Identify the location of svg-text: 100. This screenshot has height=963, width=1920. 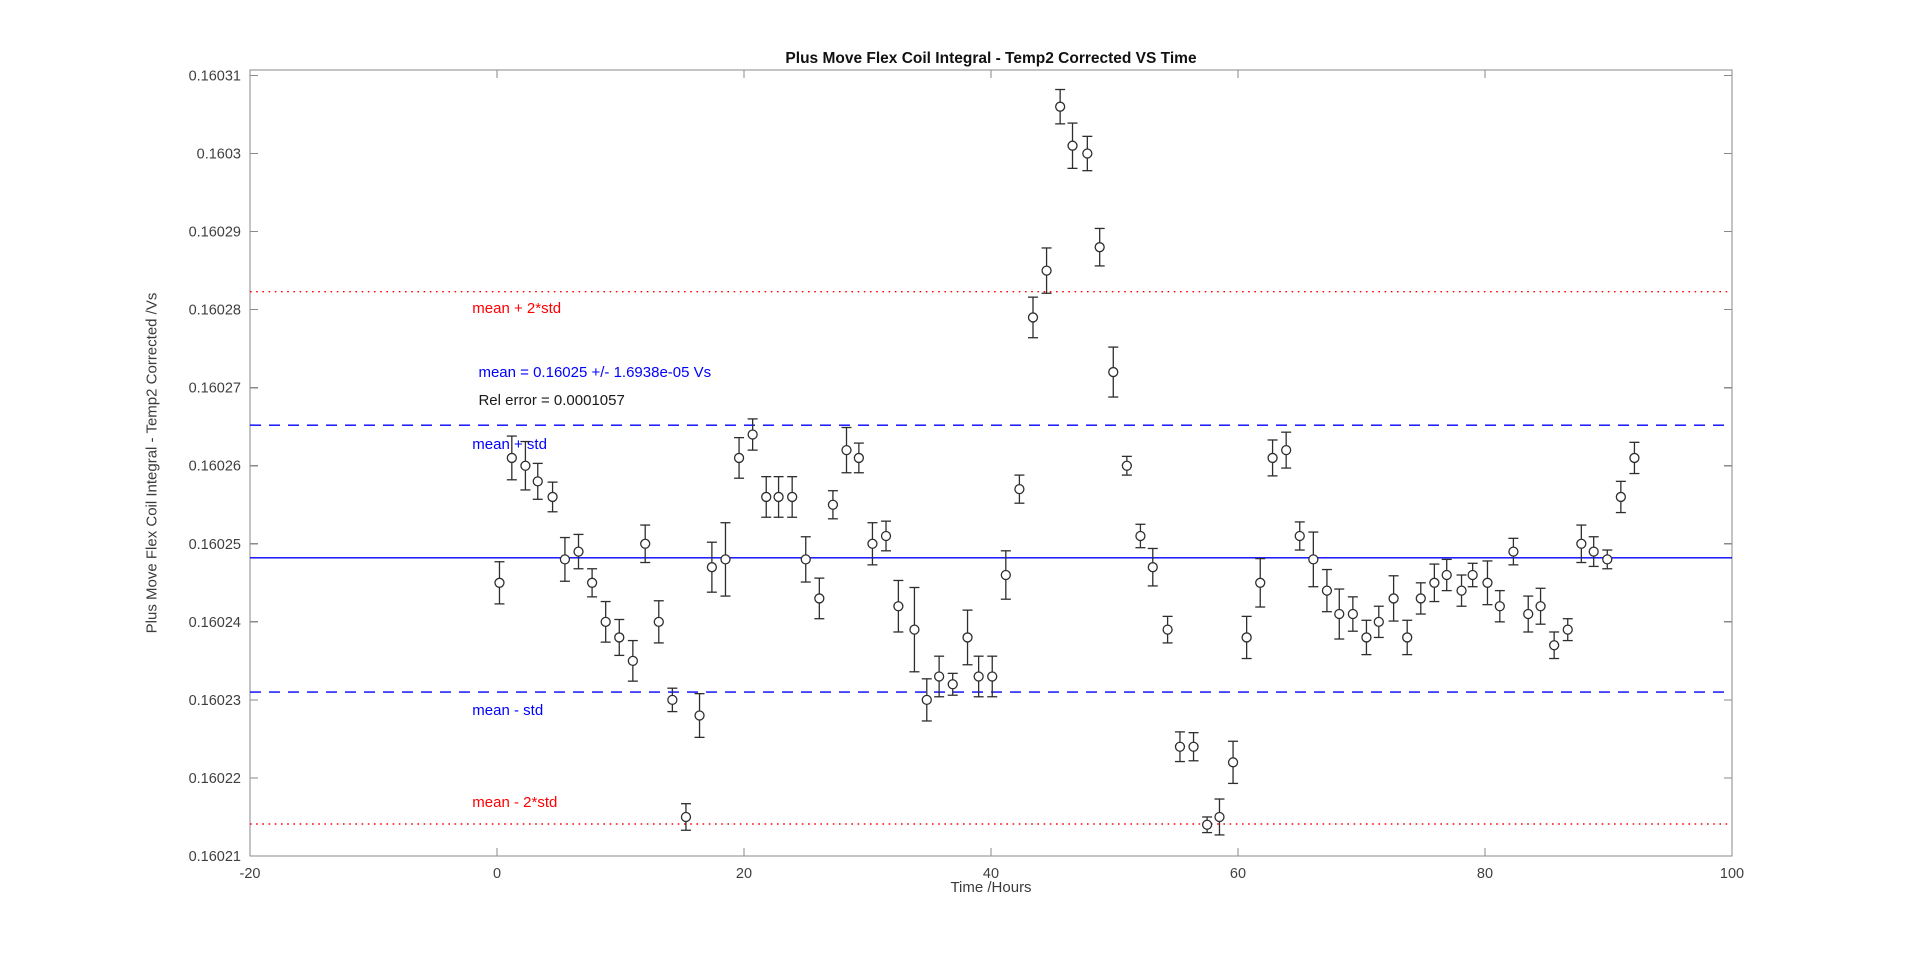
(1732, 874).